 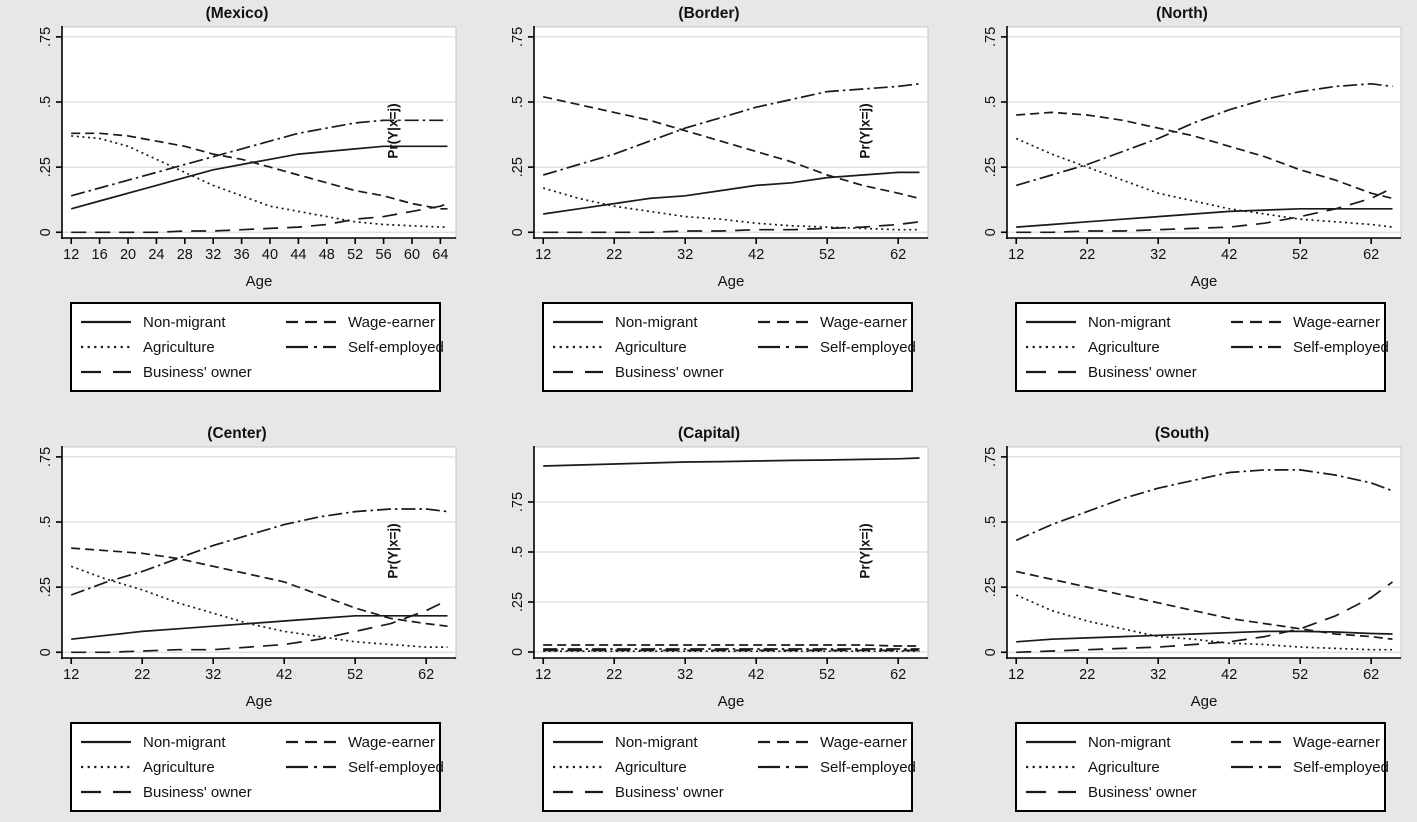 I want to click on panel-title: (North), so click(x=1182, y=13).